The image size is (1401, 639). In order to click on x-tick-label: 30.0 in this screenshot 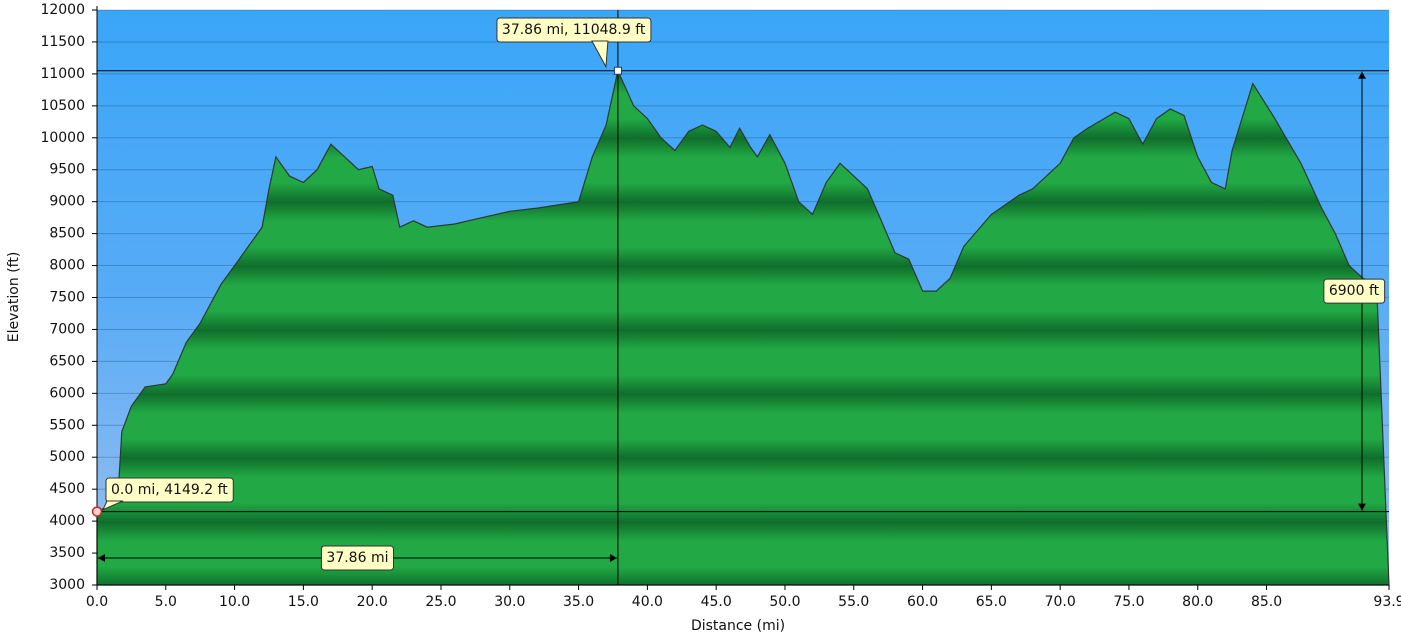, I will do `click(509, 602)`.